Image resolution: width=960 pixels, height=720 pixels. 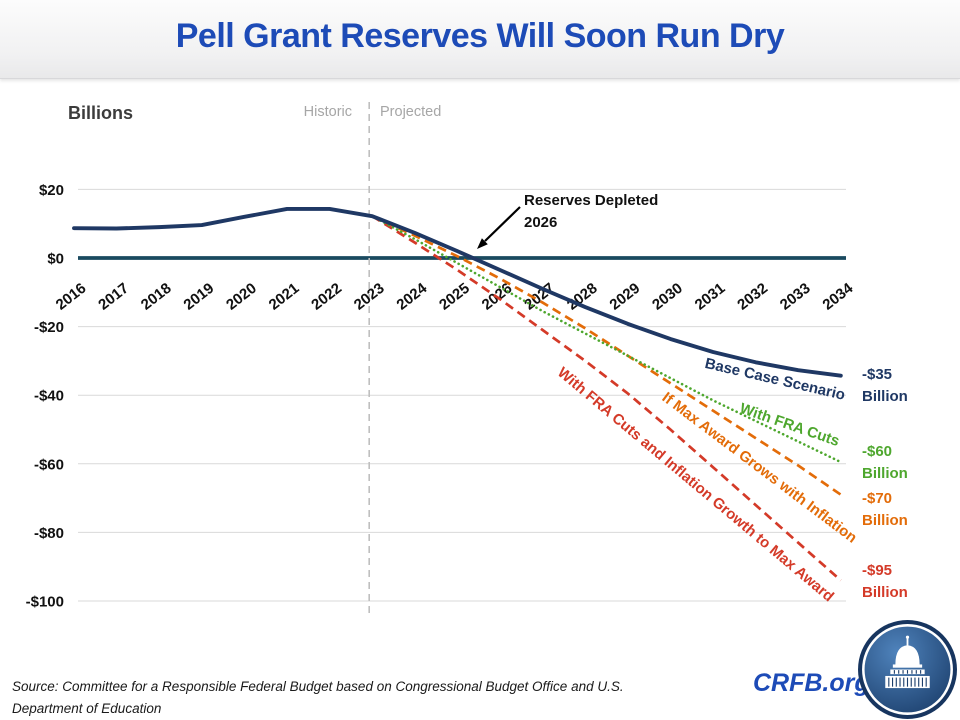 I want to click on end-label-max-award-inflation: -$70 Billion, so click(x=885, y=510).